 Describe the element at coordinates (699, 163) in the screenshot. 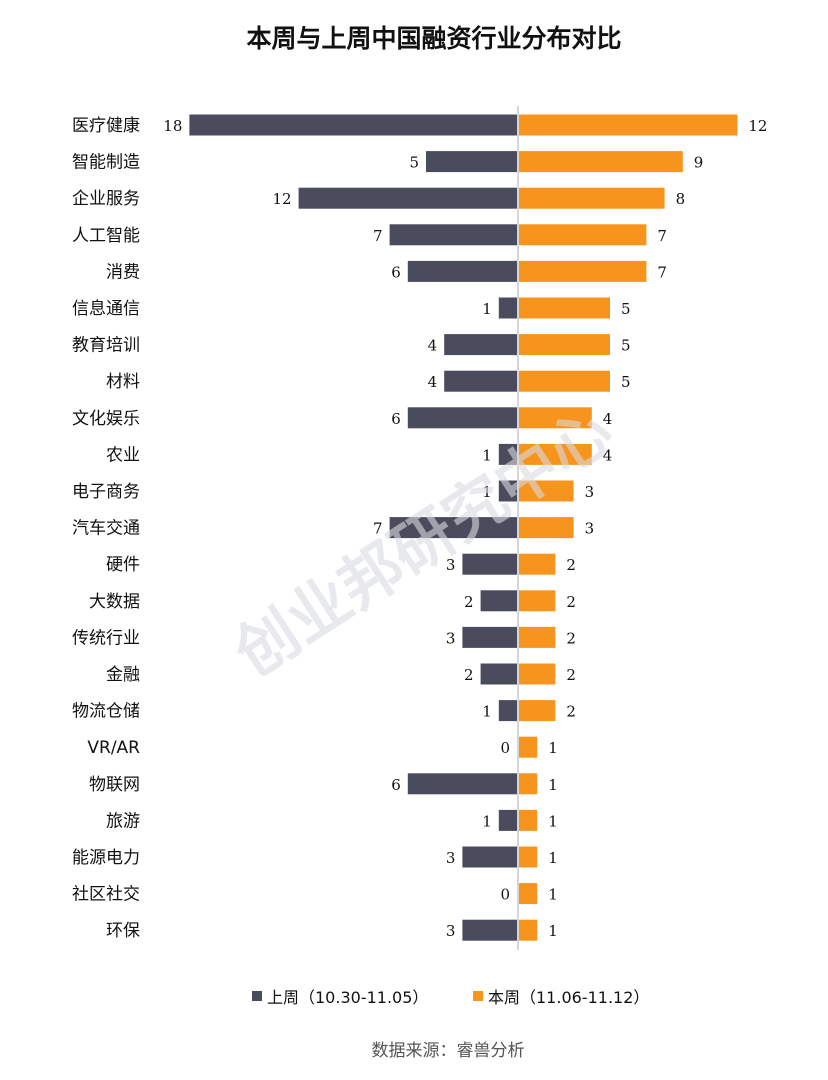

I see `value-label-this-week: 9` at that location.